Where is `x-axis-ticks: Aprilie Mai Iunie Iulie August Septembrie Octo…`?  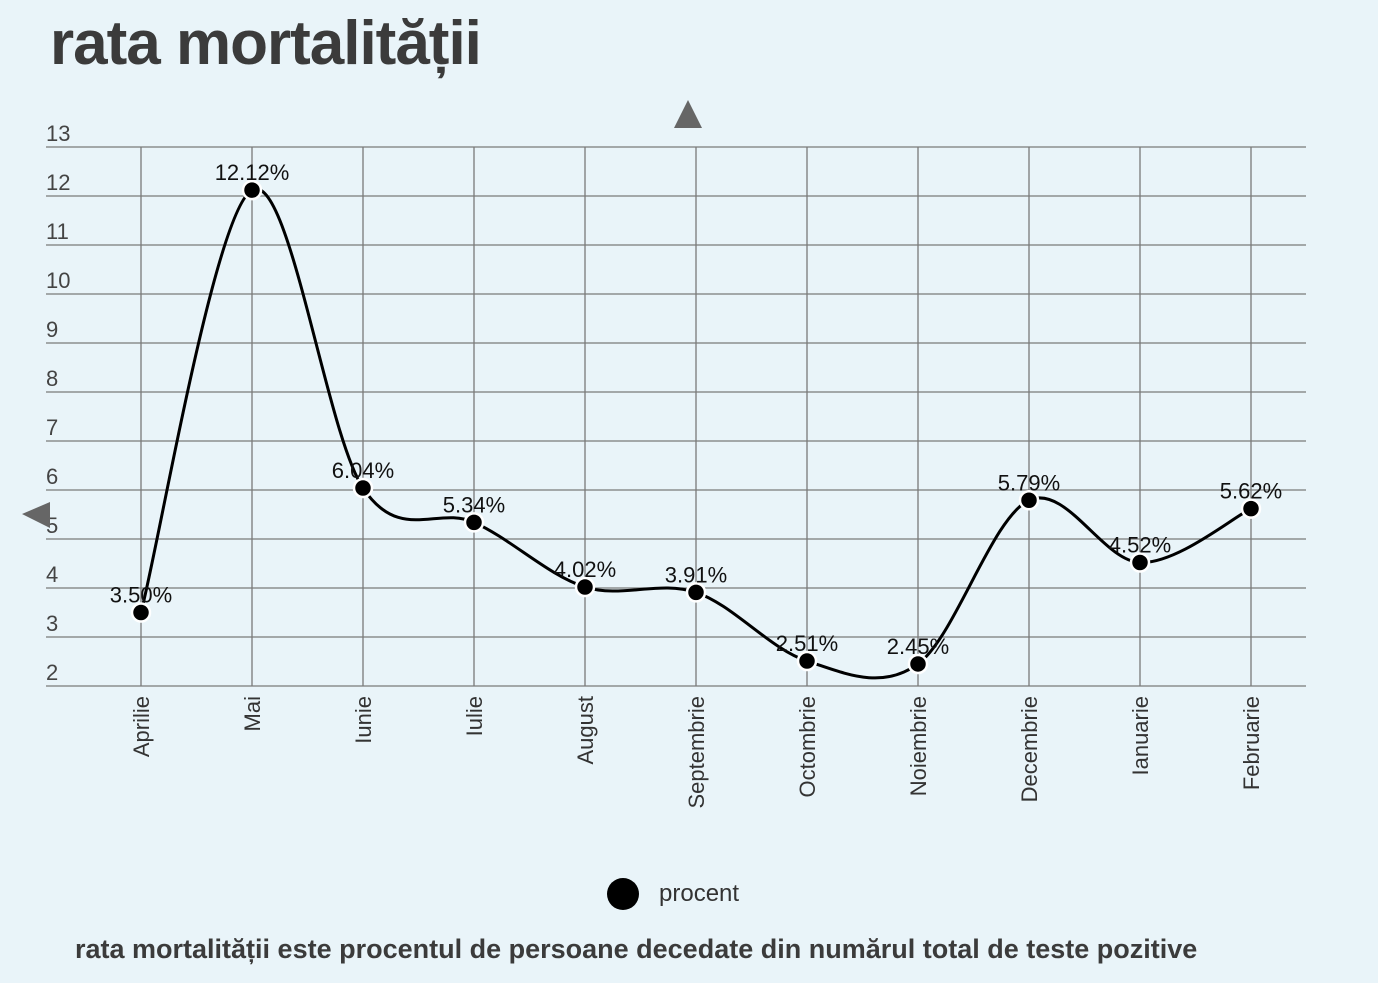 x-axis-ticks: Aprilie Mai Iunie Iulie August Septembrie Octo… is located at coordinates (696, 752).